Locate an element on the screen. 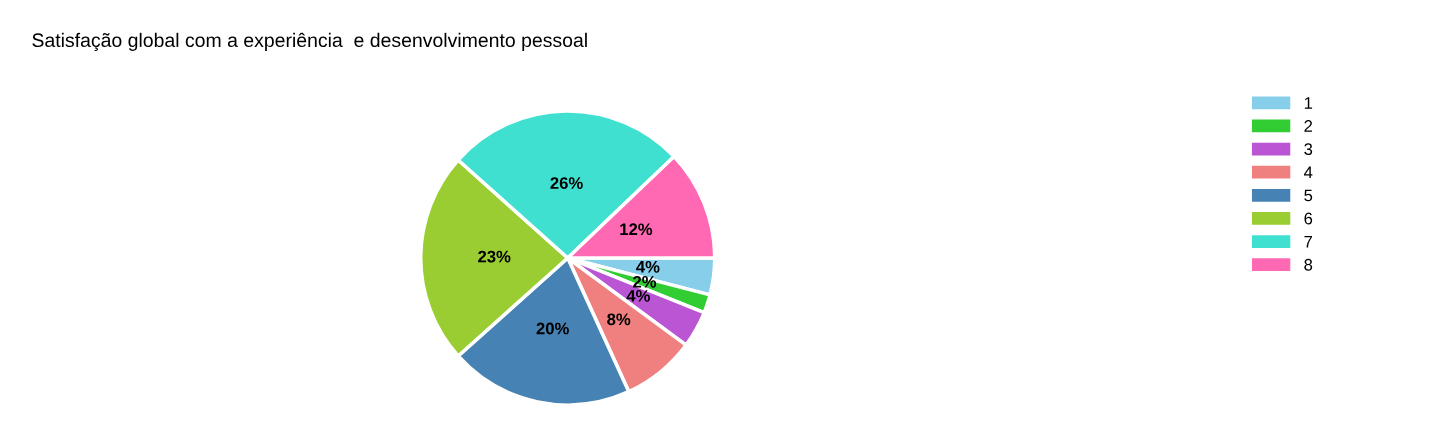 The height and width of the screenshot is (441, 1430). legend-label: 2 is located at coordinates (1308, 126).